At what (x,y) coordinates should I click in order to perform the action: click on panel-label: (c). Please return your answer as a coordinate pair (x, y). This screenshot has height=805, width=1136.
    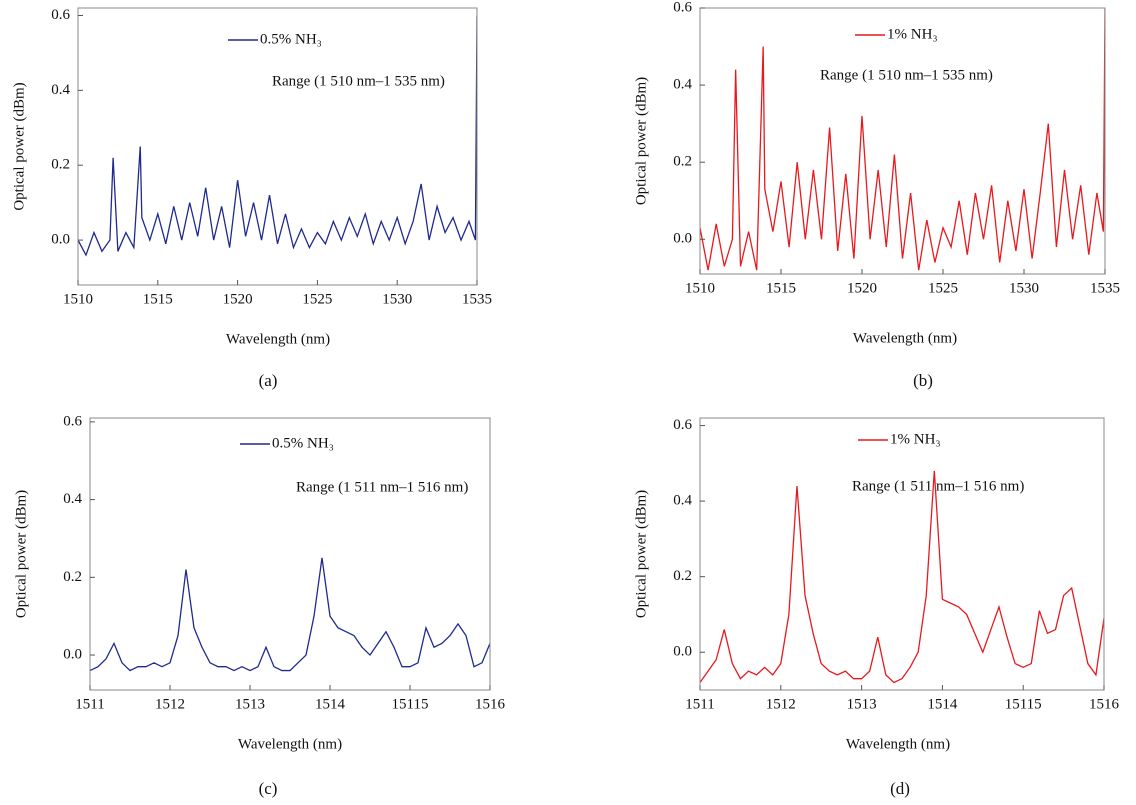
    Looking at the image, I should click on (268, 788).